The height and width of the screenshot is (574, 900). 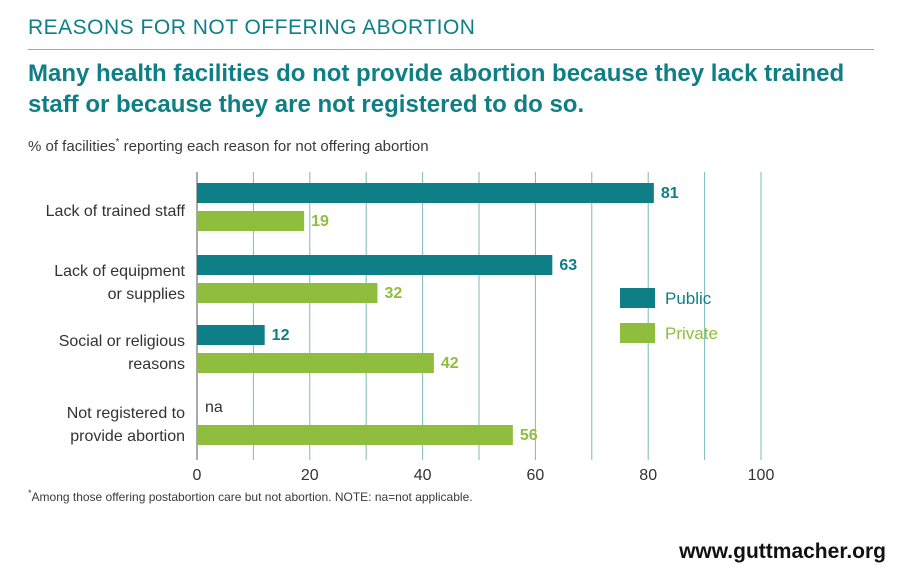 What do you see at coordinates (529, 435) in the screenshot?
I see `value-label: 56` at bounding box center [529, 435].